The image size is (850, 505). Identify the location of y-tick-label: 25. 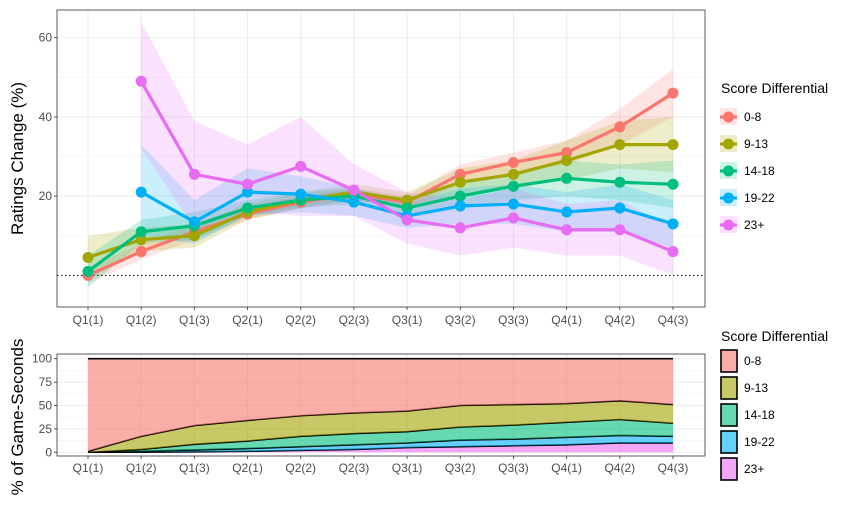
(46, 429).